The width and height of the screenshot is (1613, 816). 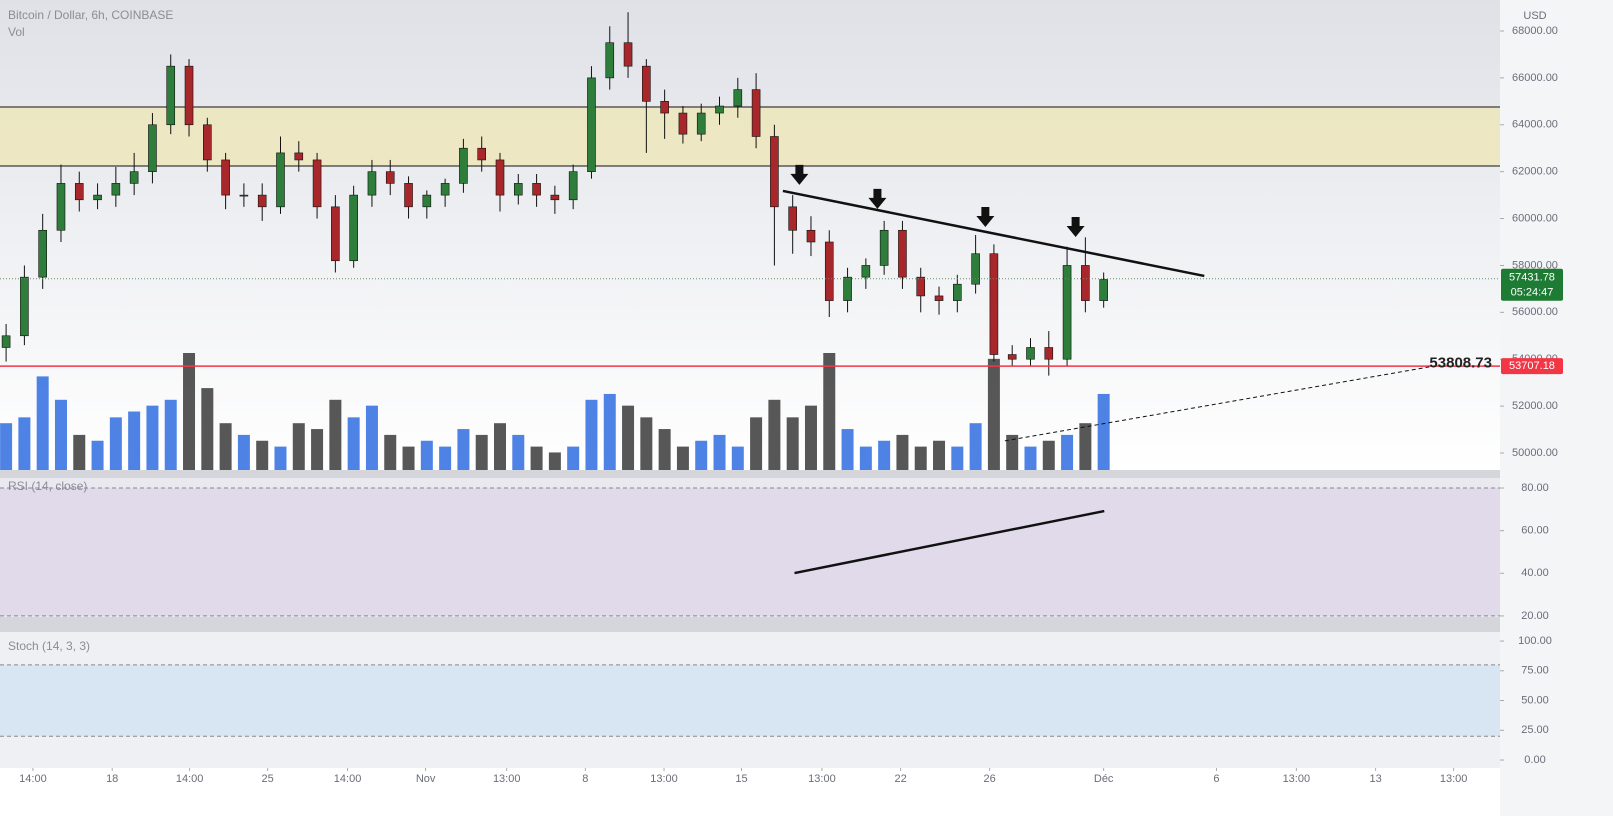 I want to click on y-tick-label: 50000.00, so click(x=1535, y=453).